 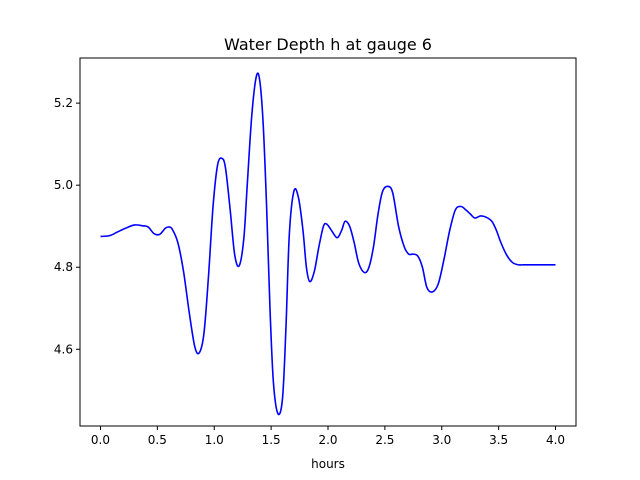 I want to click on x-axis: 0.0 0.5 1.0 1.5 2.0 2.5 3.0 3.5 4.0, so click(x=328, y=436).